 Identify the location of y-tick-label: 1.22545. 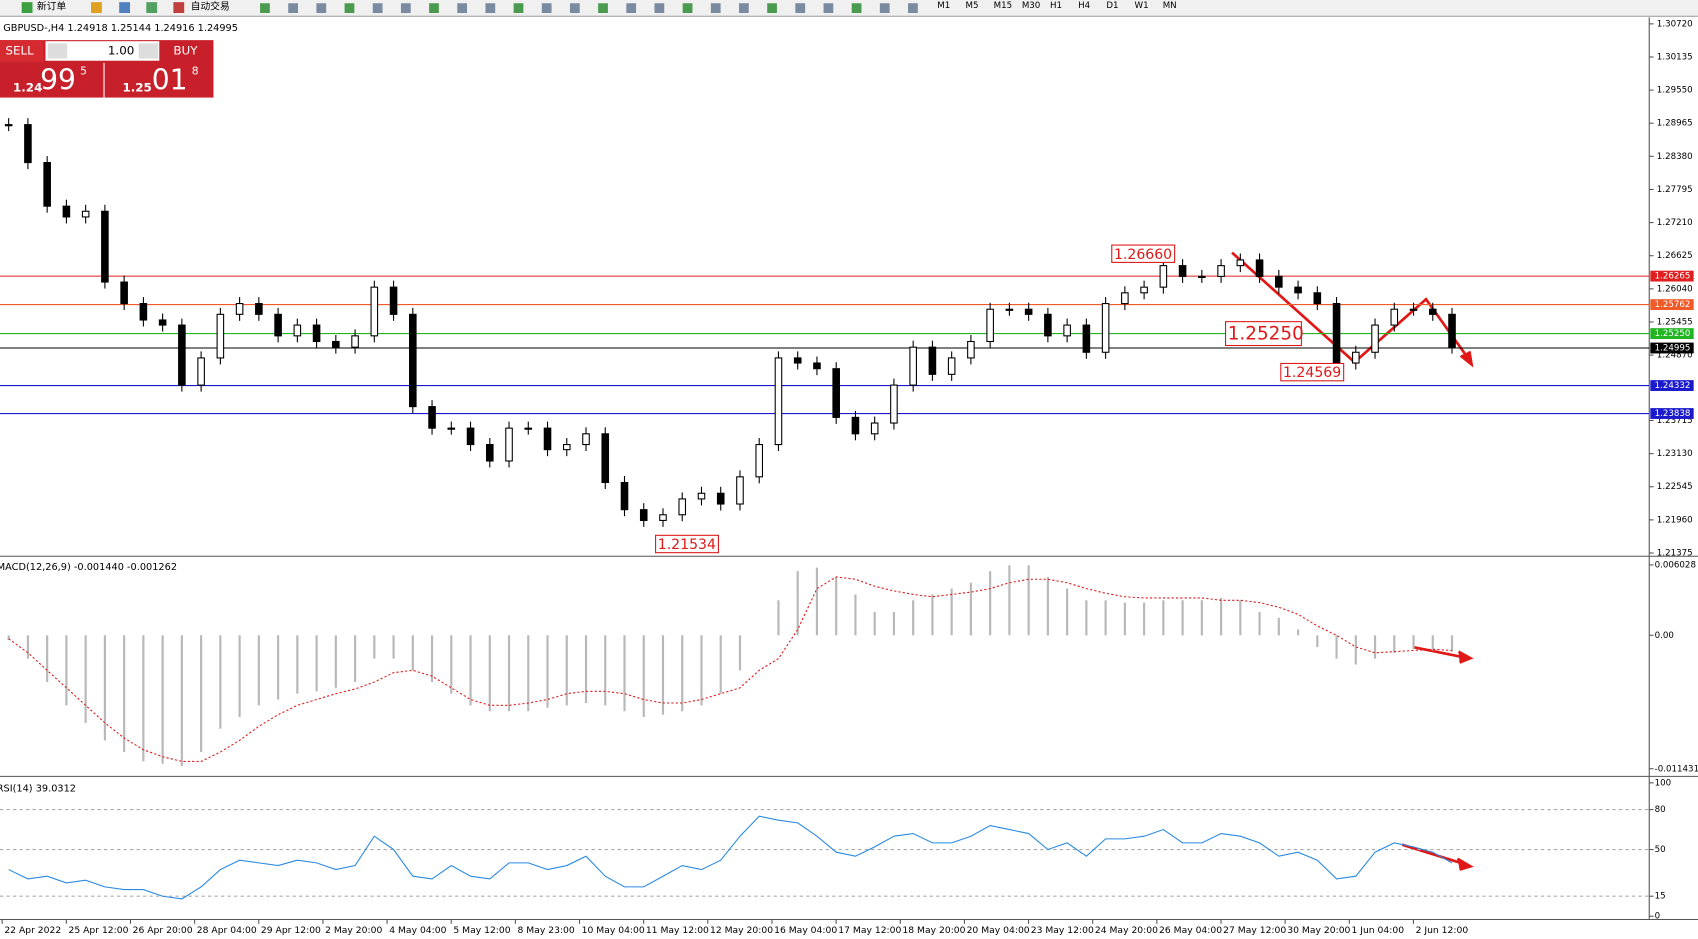
(1675, 487).